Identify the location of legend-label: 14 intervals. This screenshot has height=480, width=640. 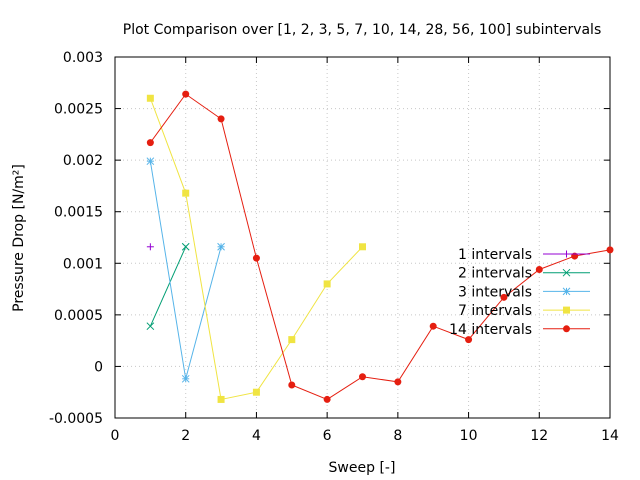
(490, 330).